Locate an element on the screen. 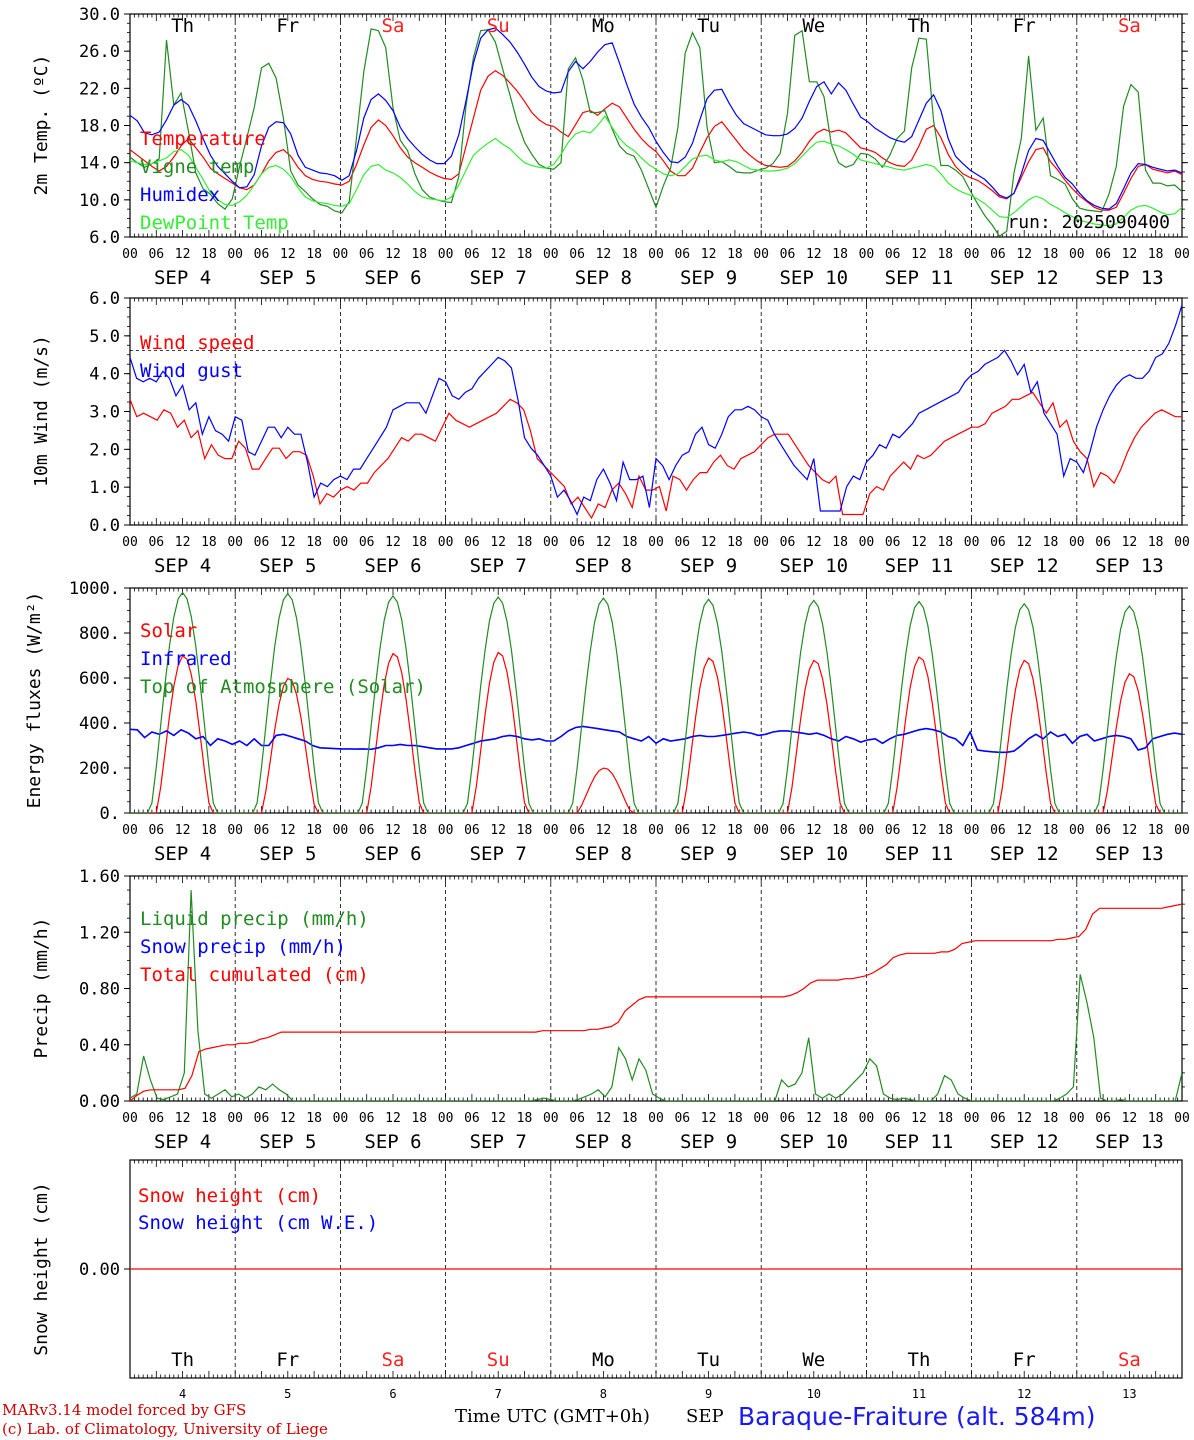 This screenshot has width=1194, height=1440. legend-entry: Snow height (cm) is located at coordinates (229, 1196).